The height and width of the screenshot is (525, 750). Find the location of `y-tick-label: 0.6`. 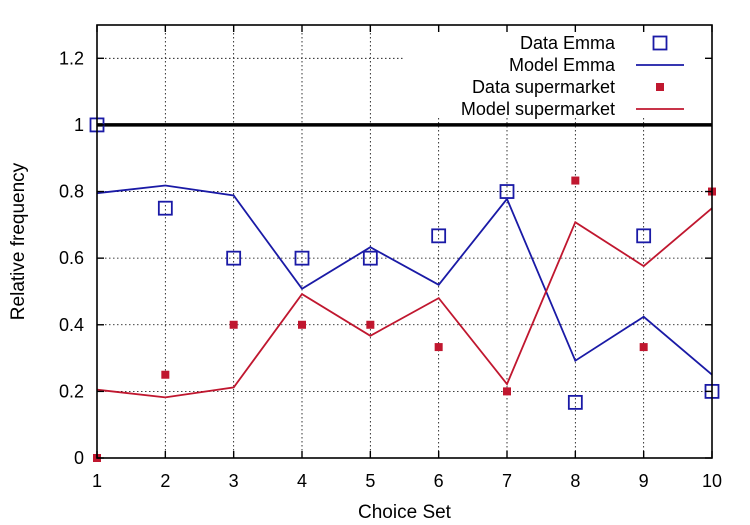

y-tick-label: 0.6 is located at coordinates (71, 258).